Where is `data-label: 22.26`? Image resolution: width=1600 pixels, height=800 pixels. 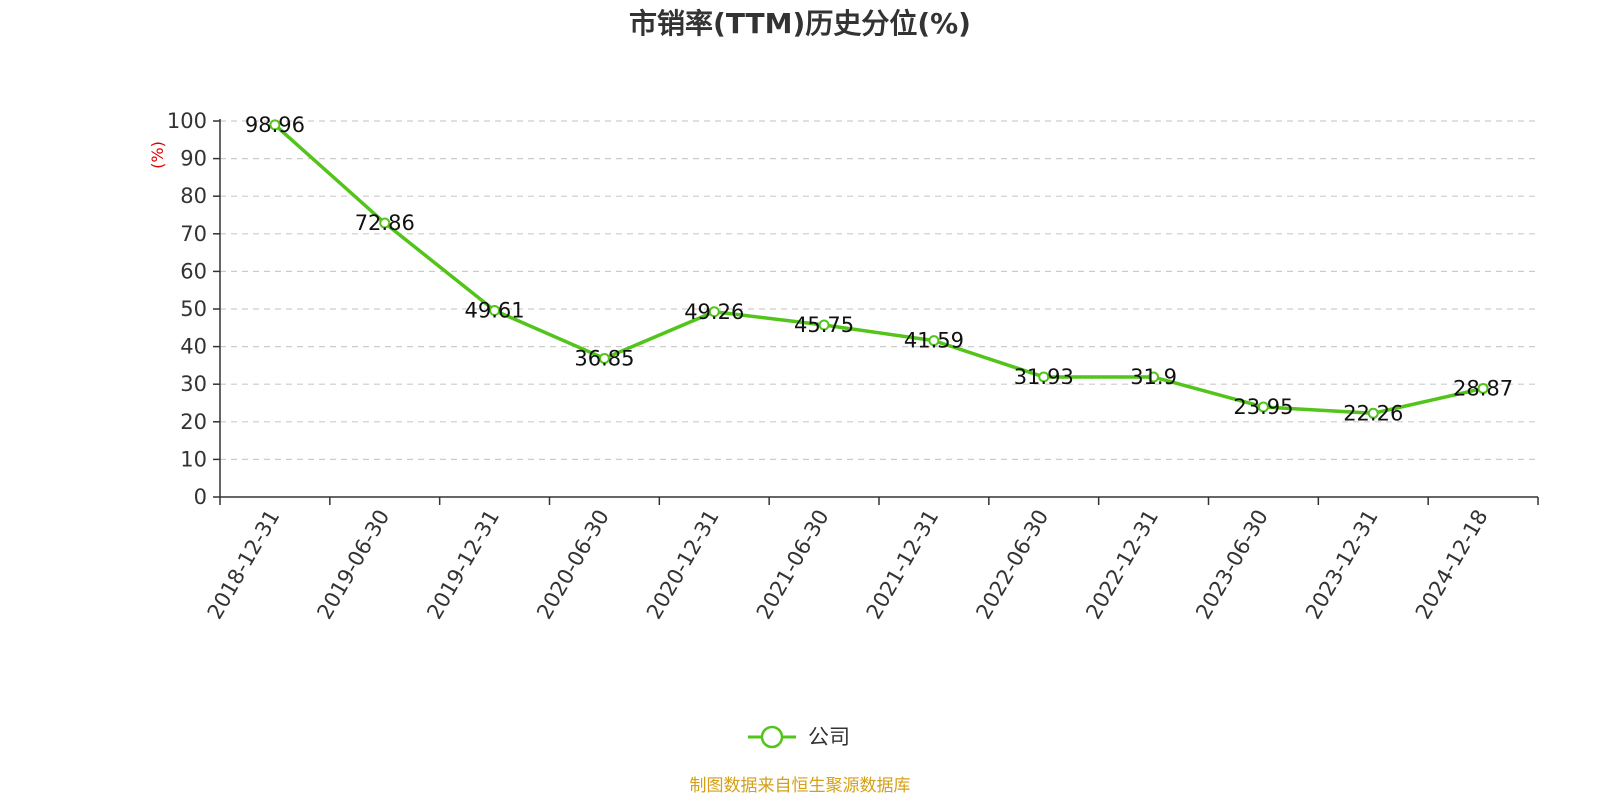
data-label: 22.26 is located at coordinates (1373, 413).